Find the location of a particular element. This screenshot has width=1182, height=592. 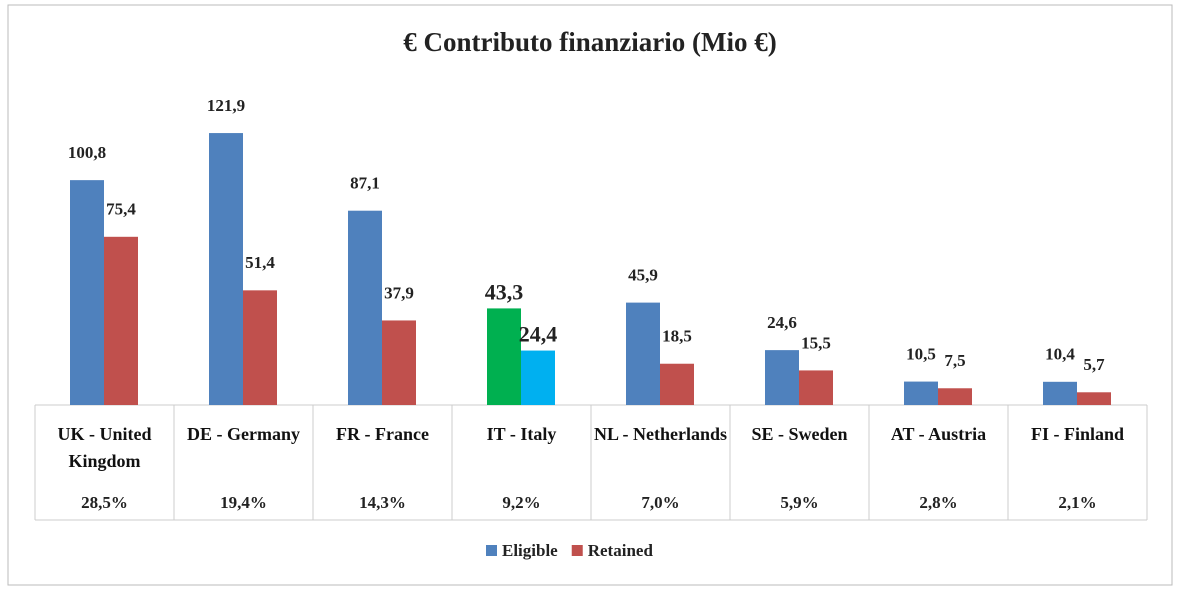

x-tick-label: IT - Italy is located at coordinates (521, 434).